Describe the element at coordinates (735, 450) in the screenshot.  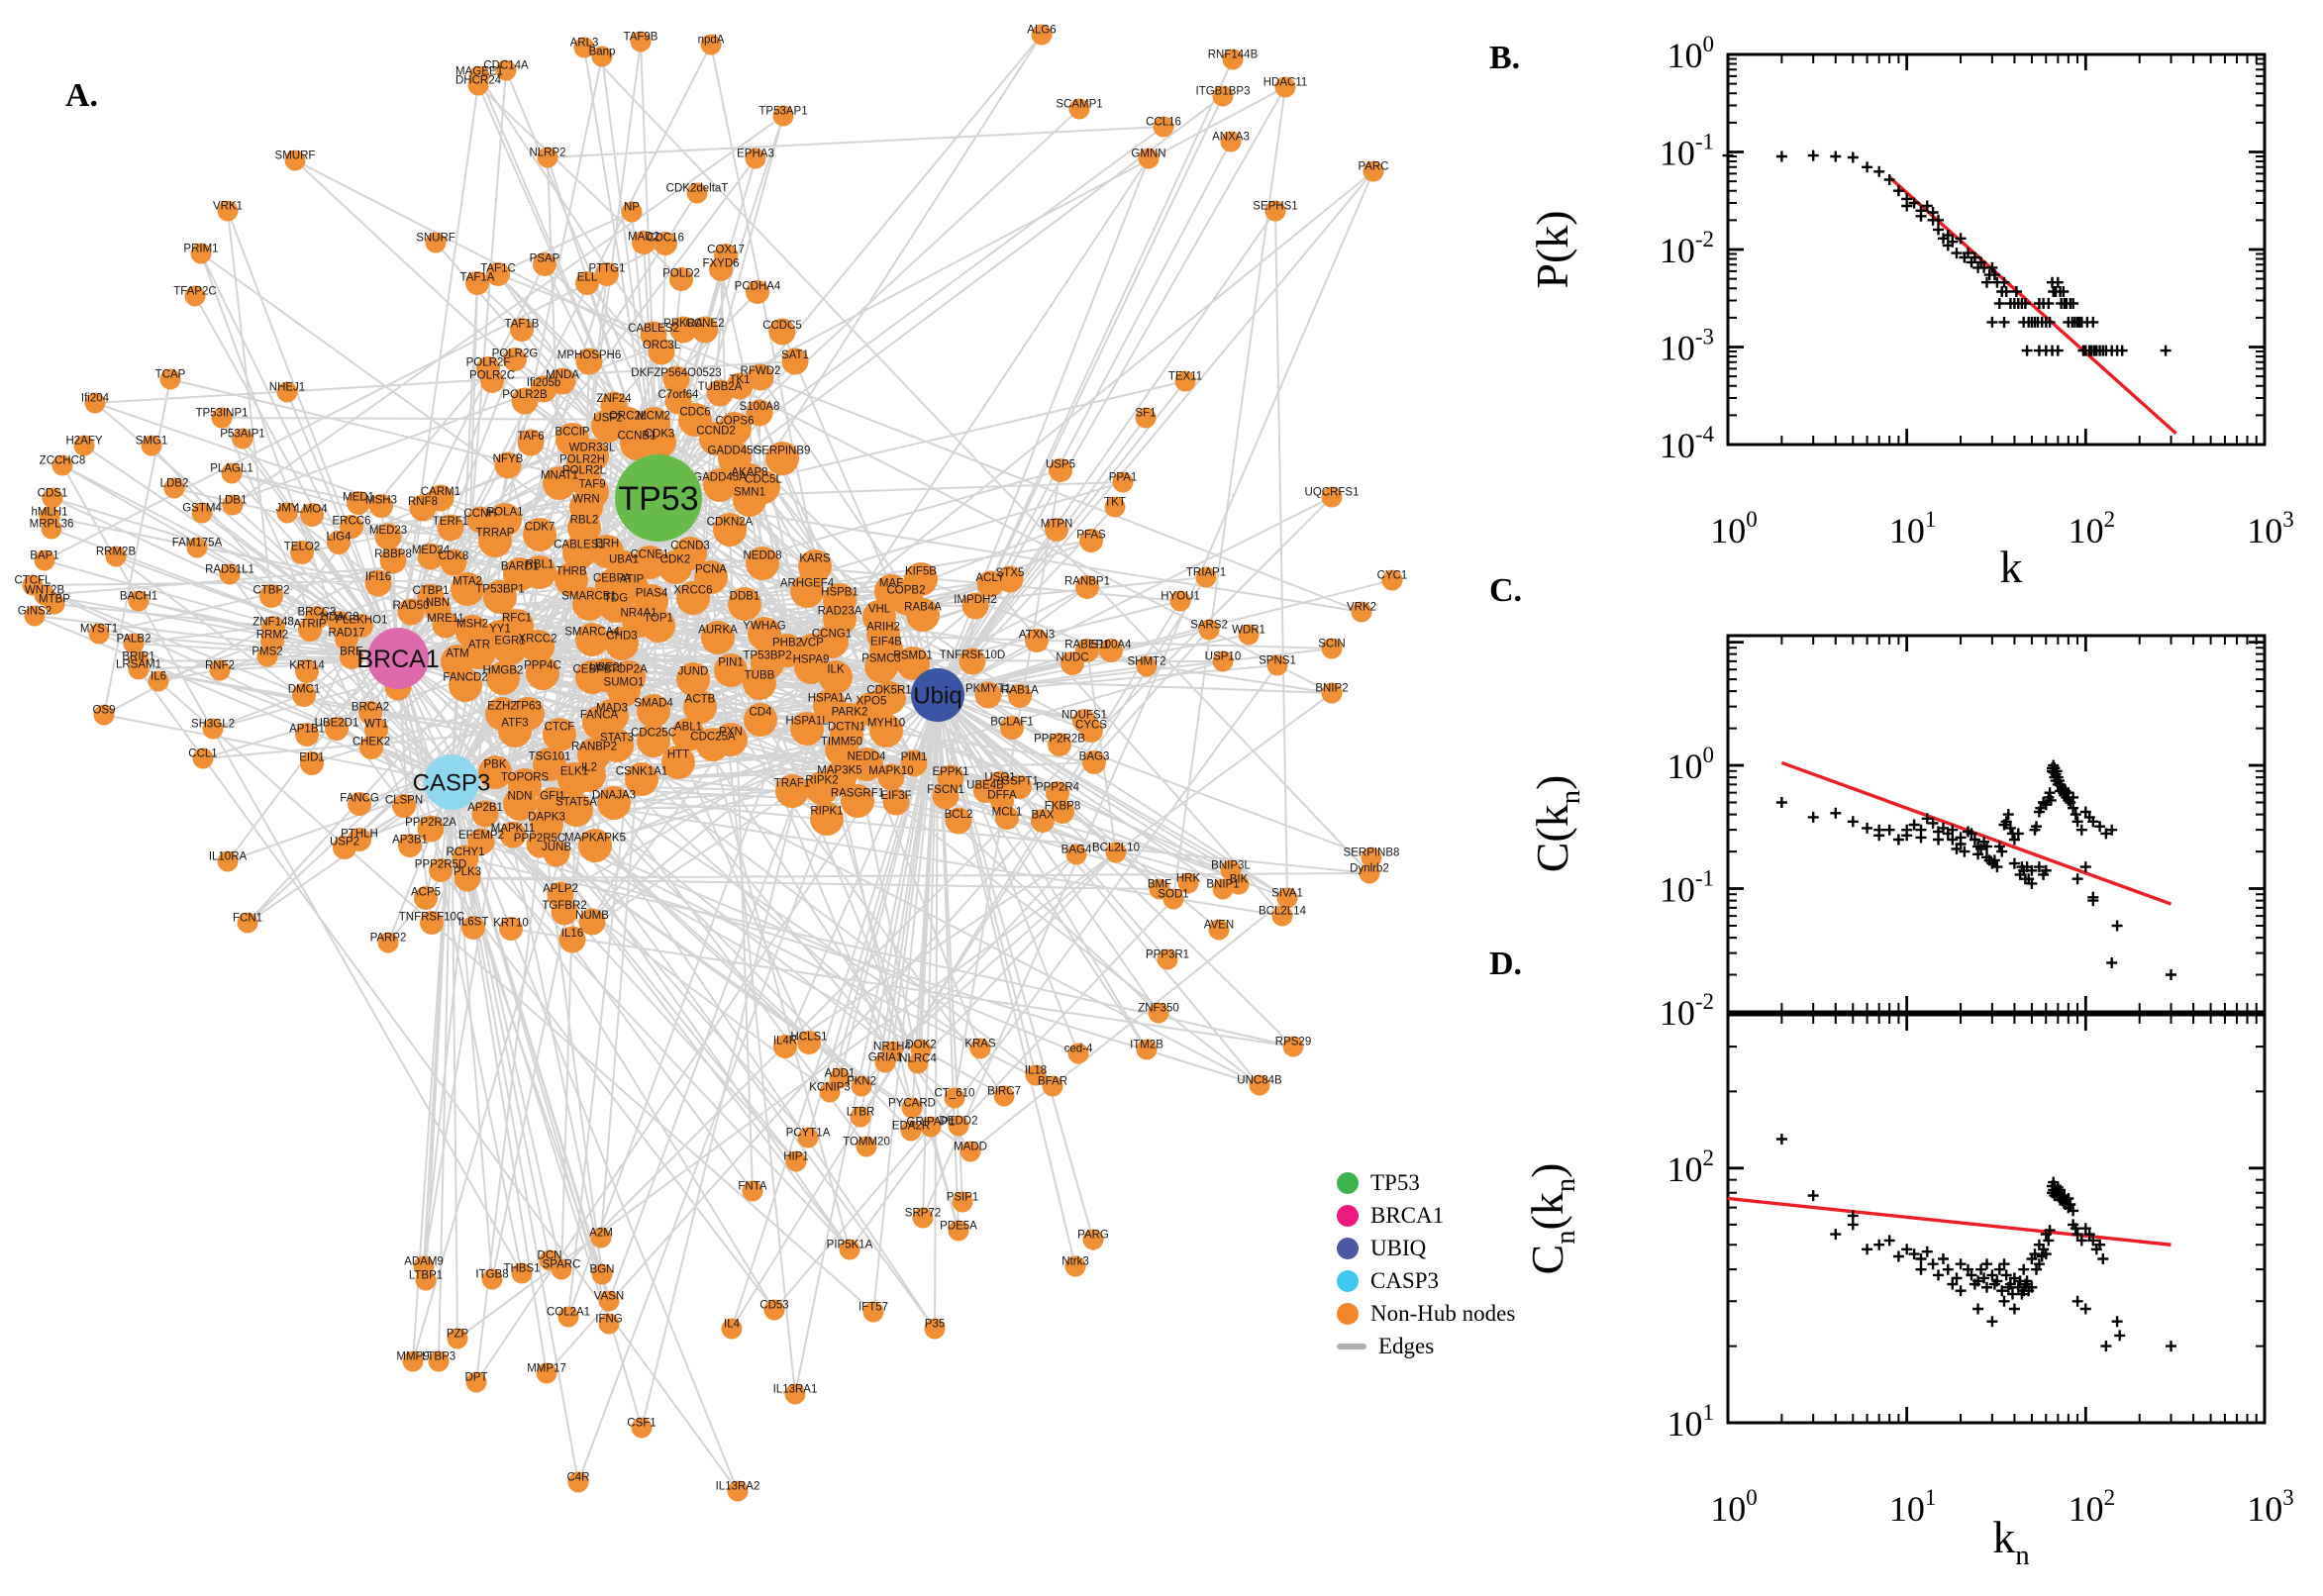
I see `network-node-label: GADD45G` at that location.